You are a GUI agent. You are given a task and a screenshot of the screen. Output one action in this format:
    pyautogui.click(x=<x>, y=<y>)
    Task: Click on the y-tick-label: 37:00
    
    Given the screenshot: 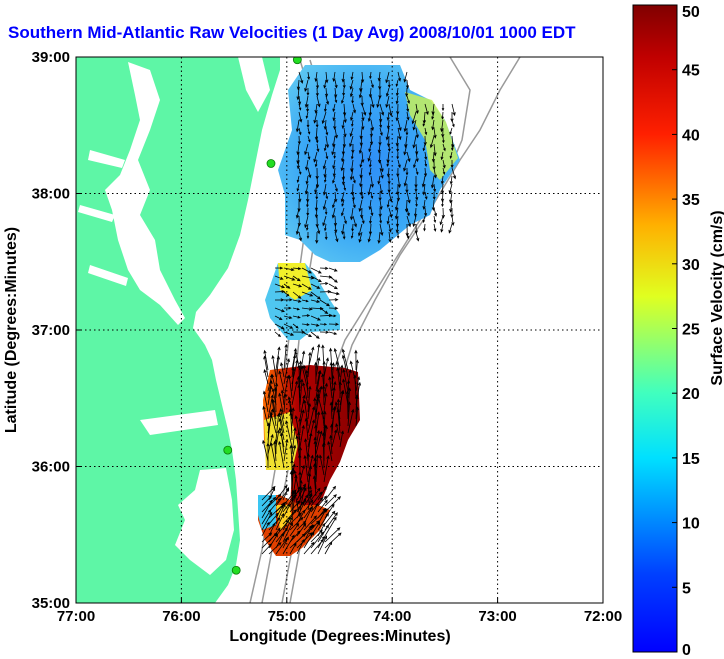 What is the action you would take?
    pyautogui.click(x=51, y=330)
    